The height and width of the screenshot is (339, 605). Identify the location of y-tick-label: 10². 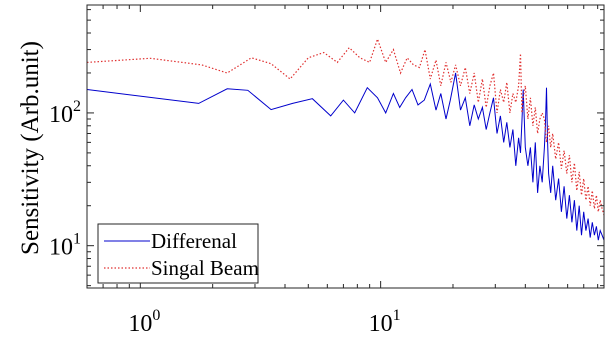
(65, 113).